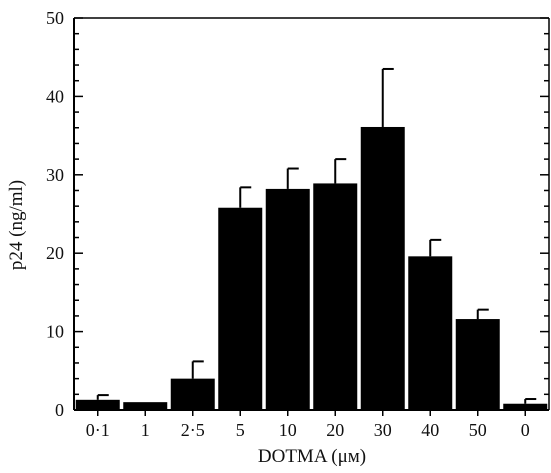 This screenshot has width=551, height=473. I want to click on x-axis-label: DOTMA (μм), so click(312, 456).